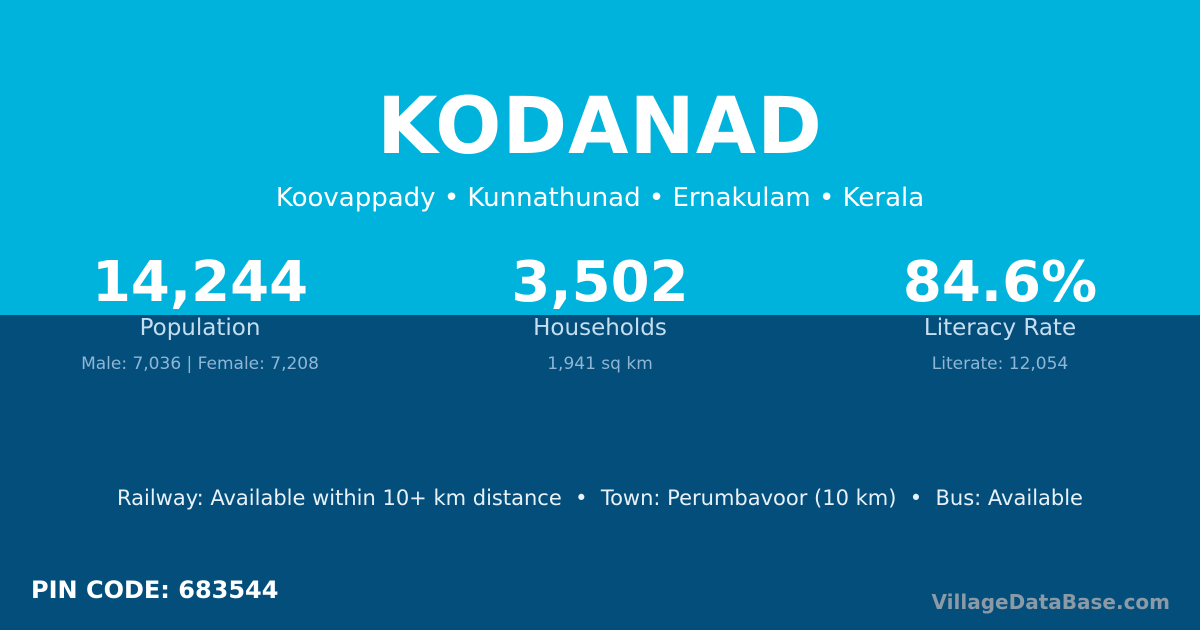  I want to click on stat-value: 14,244, so click(200, 282).